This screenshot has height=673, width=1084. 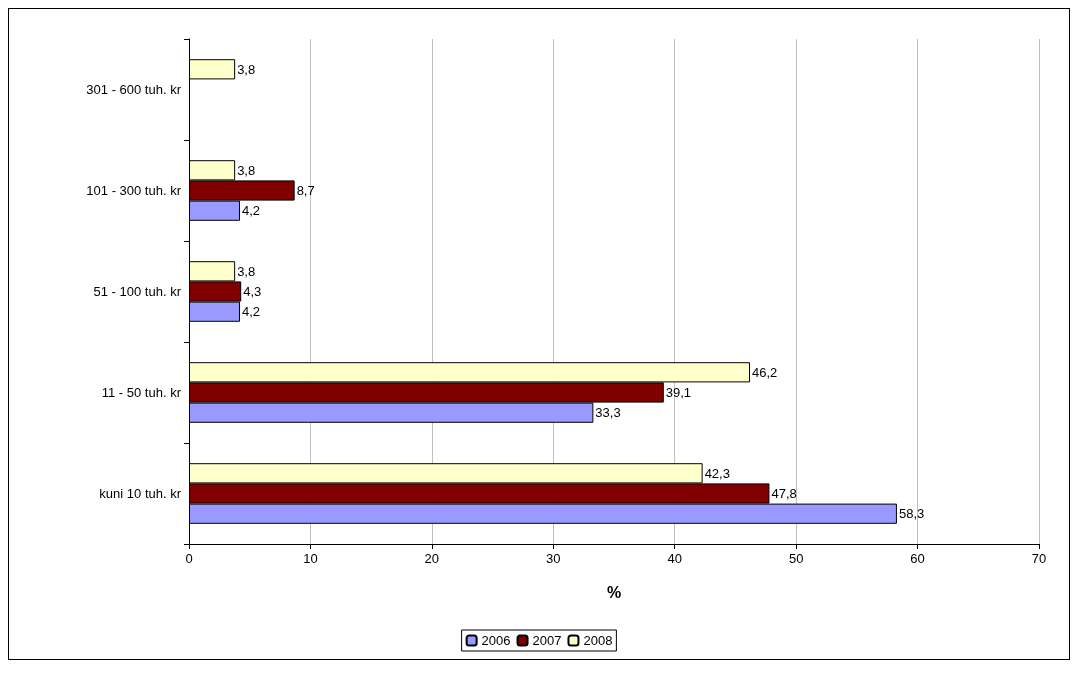 I want to click on y-tick-label: 51 - 100 tuh. kr, so click(x=137, y=291).